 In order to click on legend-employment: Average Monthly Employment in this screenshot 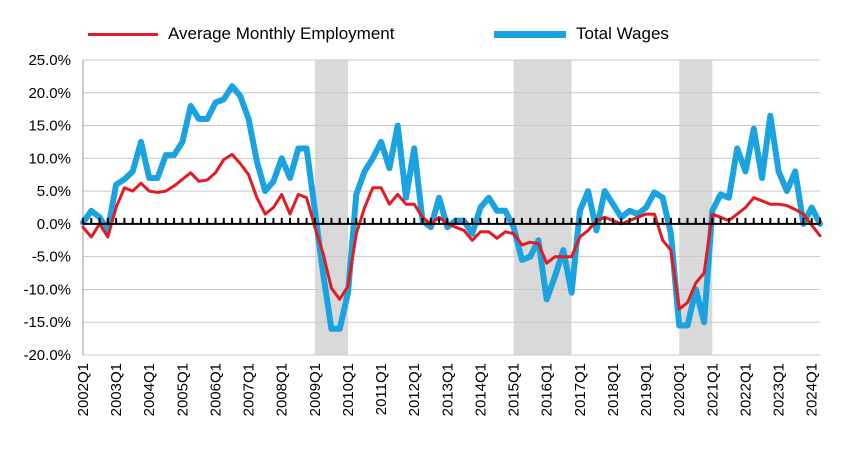, I will do `click(241, 34)`.